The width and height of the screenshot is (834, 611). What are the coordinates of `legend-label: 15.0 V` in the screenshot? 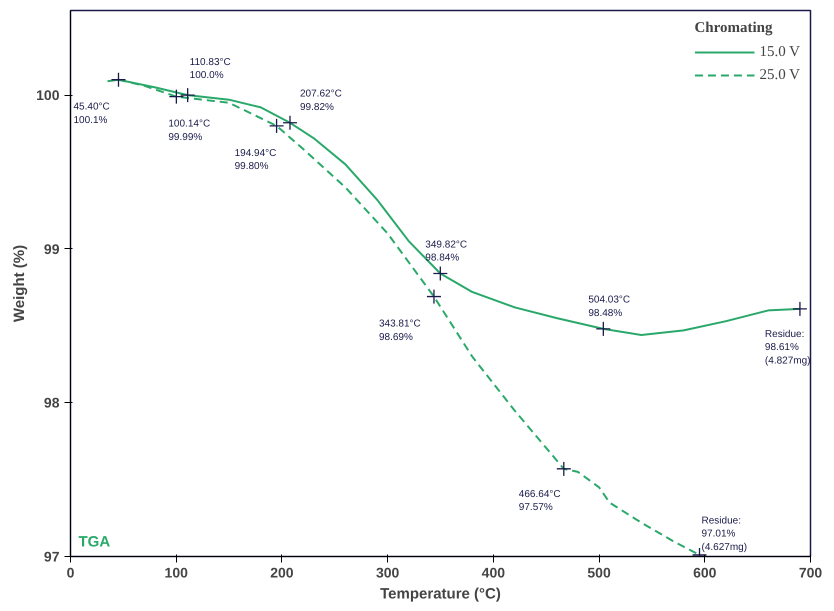 It's located at (779, 52).